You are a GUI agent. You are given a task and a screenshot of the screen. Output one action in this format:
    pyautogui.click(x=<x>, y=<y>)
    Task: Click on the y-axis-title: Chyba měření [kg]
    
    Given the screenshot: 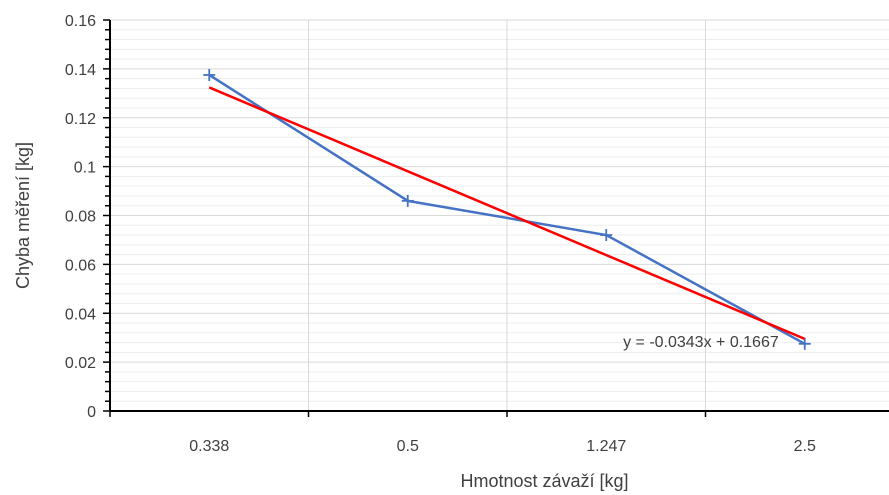 What is the action you would take?
    pyautogui.click(x=23, y=215)
    